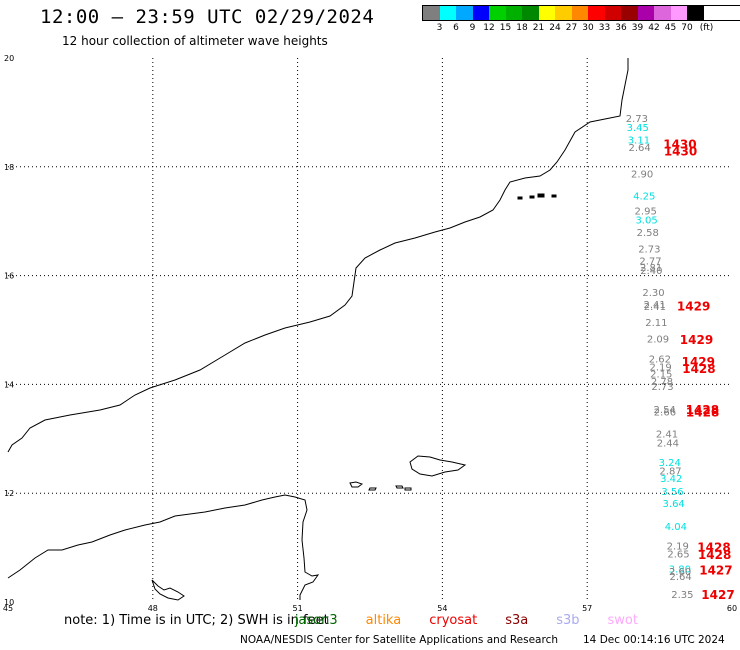 This screenshot has width=740, height=650. Describe the element at coordinates (489, 28) in the screenshot. I see `legend-label: 12` at that location.